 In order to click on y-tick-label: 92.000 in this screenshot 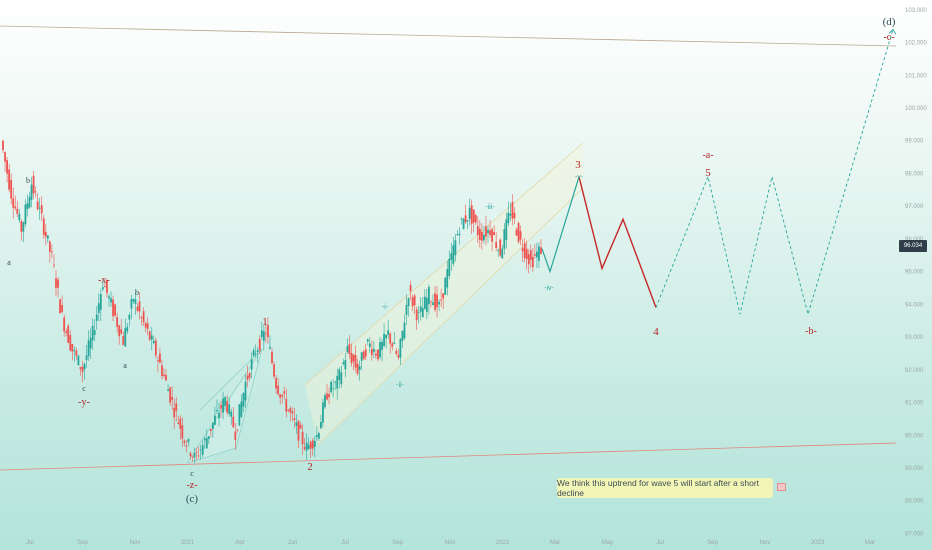, I will do `click(914, 371)`.